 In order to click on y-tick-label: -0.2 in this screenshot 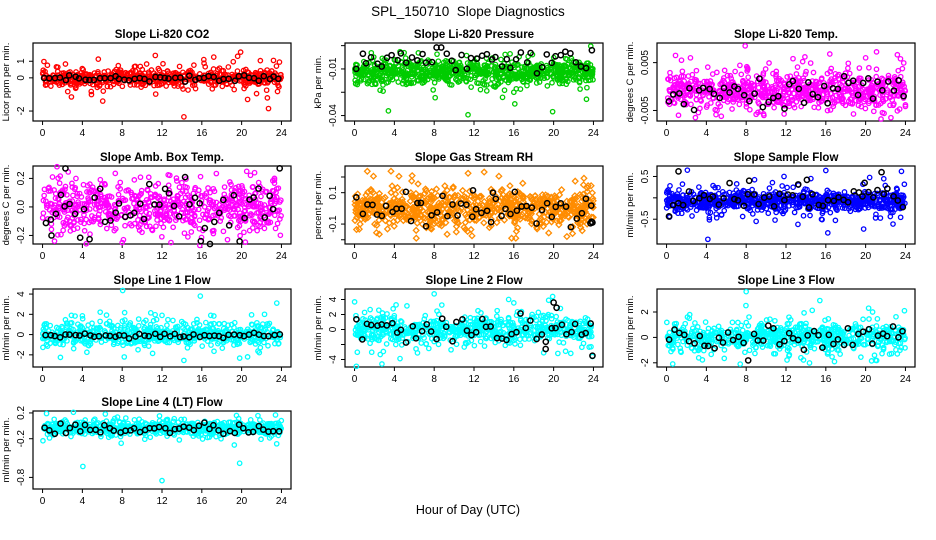, I will do `click(21, 235)`.